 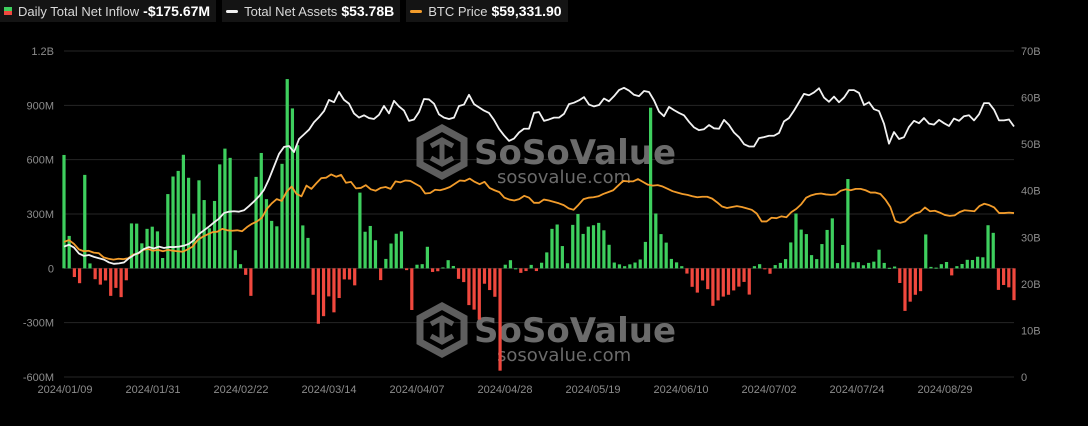 What do you see at coordinates (38, 324) in the screenshot?
I see `y-left-tick-label: -300M` at bounding box center [38, 324].